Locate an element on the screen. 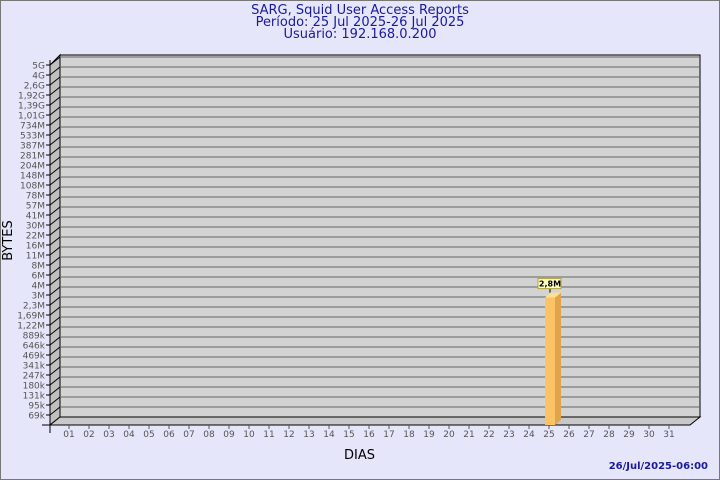 The height and width of the screenshot is (480, 720). y-tick-label: 16M is located at coordinates (35, 247).